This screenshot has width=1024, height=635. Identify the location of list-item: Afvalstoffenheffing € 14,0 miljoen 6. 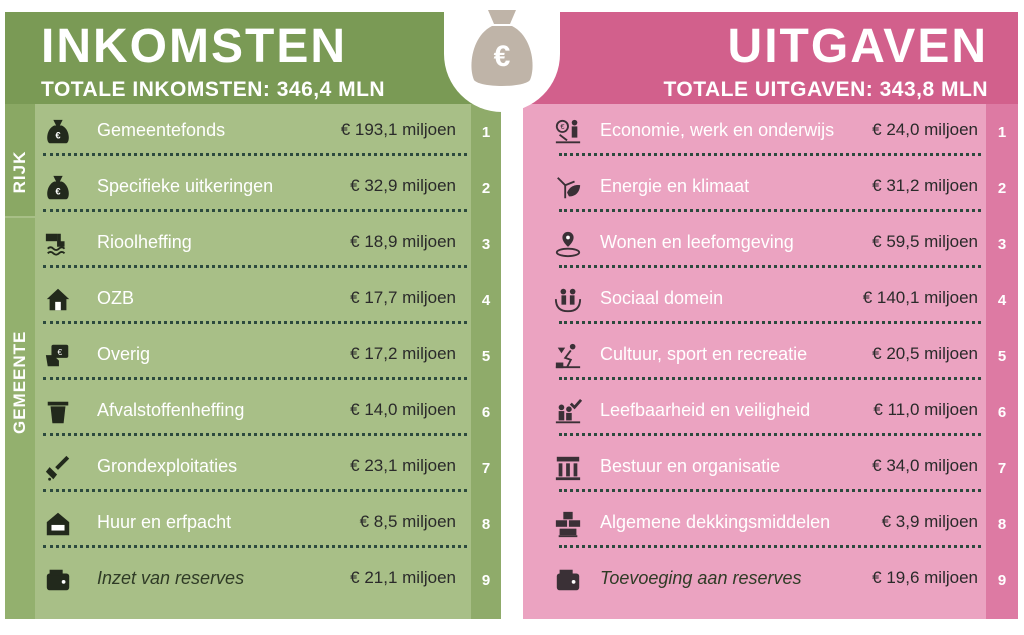
(253, 412).